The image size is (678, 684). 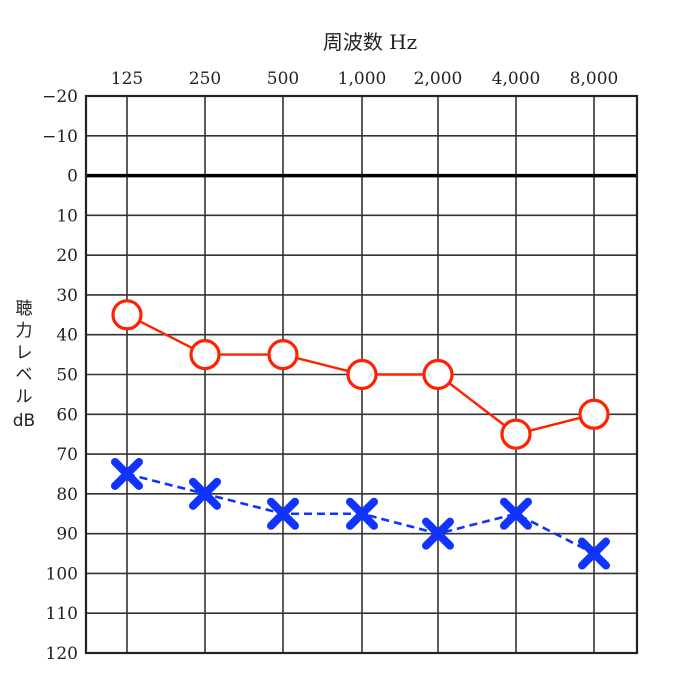 I want to click on y-axis-label-char: レ, so click(x=24, y=353).